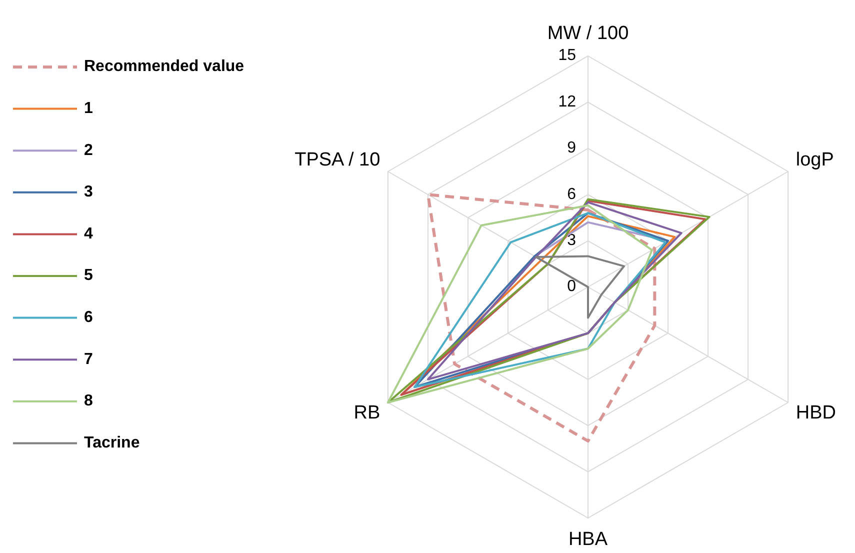 This screenshot has height=553, width=855. What do you see at coordinates (337, 160) in the screenshot?
I see `spoke-label: TPSA / 10` at bounding box center [337, 160].